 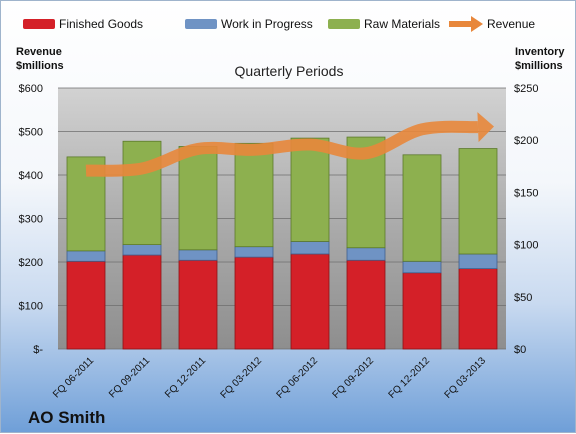 I want to click on legend-label-raw-materials: Raw Materials, so click(x=402, y=24).